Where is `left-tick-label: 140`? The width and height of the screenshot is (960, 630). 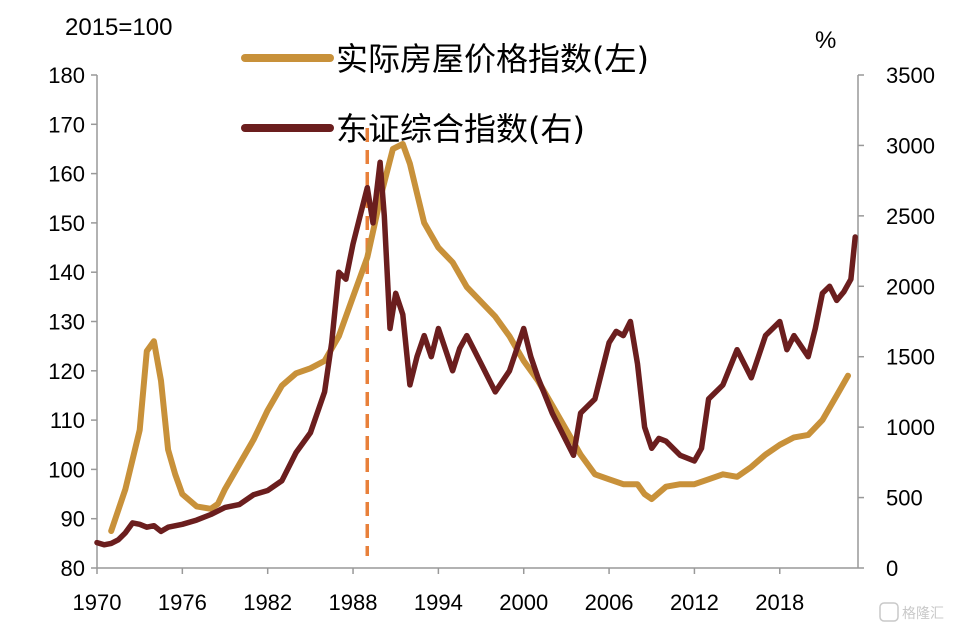
left-tick-label: 140 is located at coordinates (66, 272).